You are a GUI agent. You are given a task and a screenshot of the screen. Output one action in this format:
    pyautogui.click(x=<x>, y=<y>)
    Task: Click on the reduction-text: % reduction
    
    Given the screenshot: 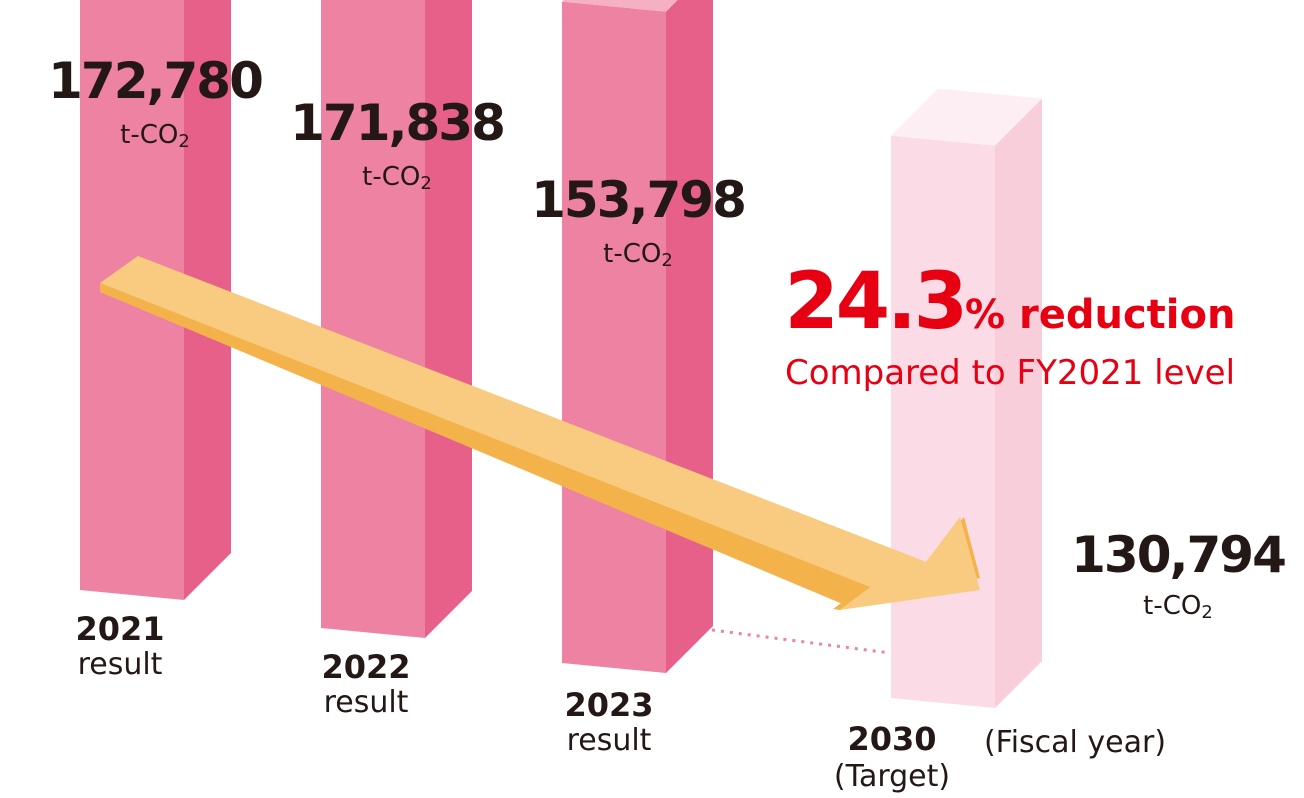 What is the action you would take?
    pyautogui.click(x=1100, y=315)
    